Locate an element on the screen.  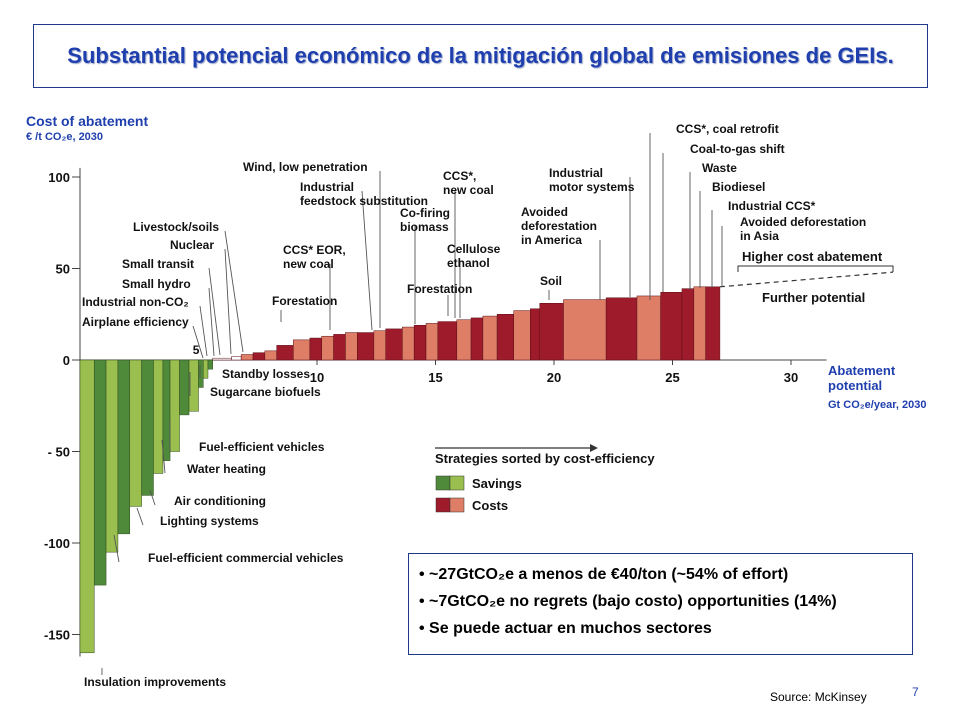
annotation-label: Industrial CCS* is located at coordinates (772, 206).